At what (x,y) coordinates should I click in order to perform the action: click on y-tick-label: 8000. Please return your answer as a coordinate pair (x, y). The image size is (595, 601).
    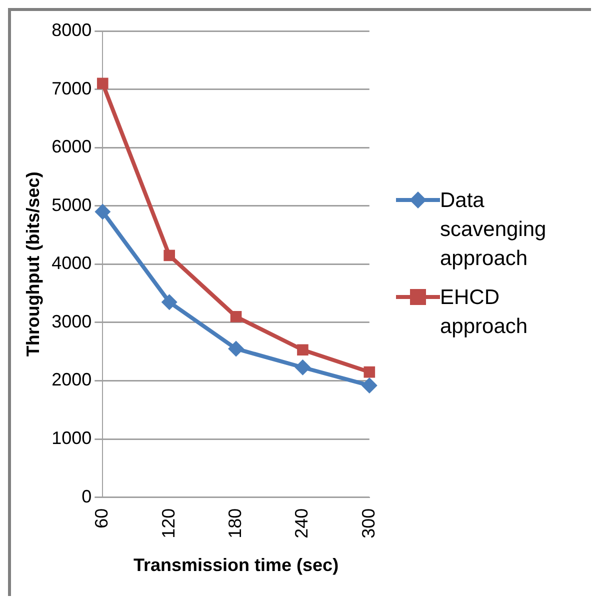
    Looking at the image, I should click on (72, 30).